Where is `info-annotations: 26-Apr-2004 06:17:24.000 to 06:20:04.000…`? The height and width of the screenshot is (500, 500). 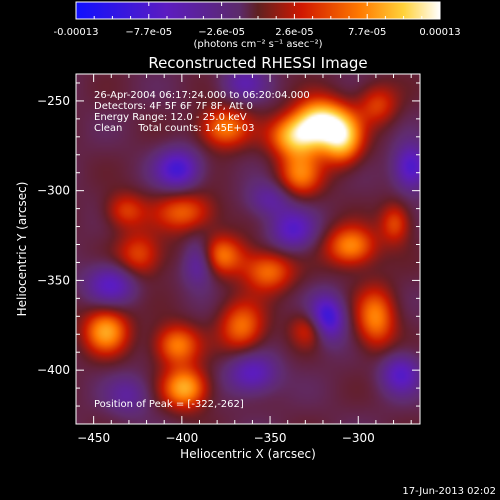 info-annotations: 26-Apr-2004 06:17:24.000 to 06:20:04.000… is located at coordinates (202, 112).